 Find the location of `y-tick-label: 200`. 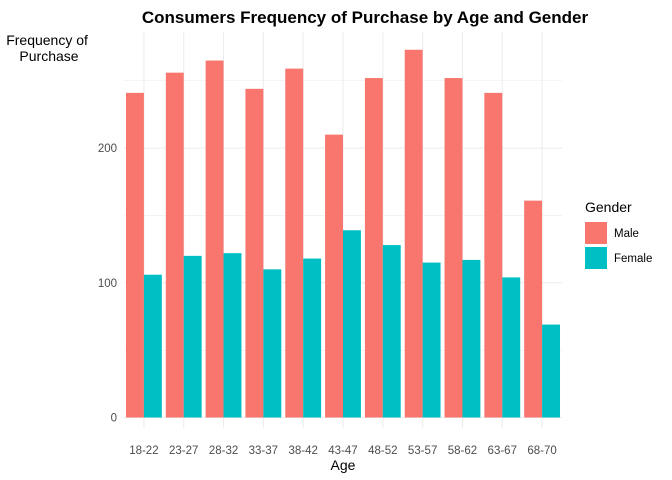

y-tick-label: 200 is located at coordinates (107, 149).